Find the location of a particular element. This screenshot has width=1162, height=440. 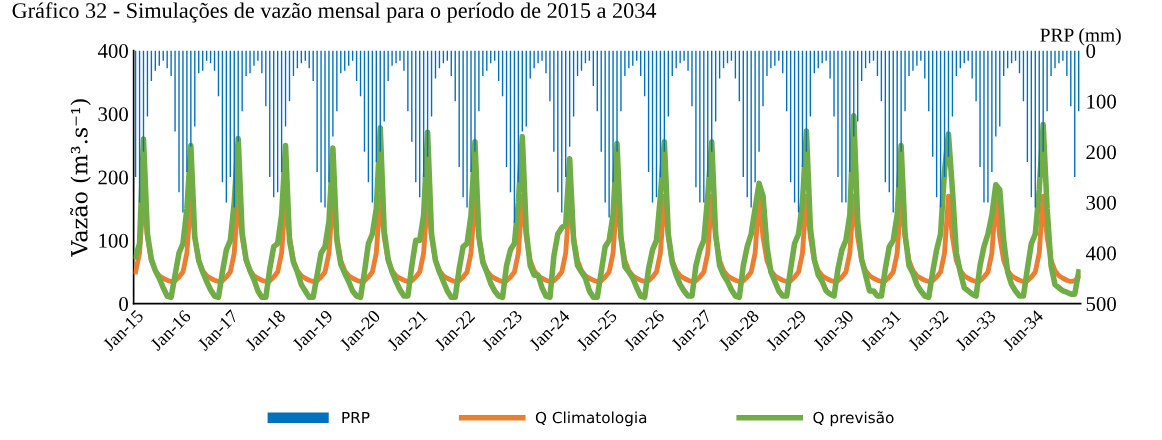

y-tick-label: 0 is located at coordinates (123, 304).